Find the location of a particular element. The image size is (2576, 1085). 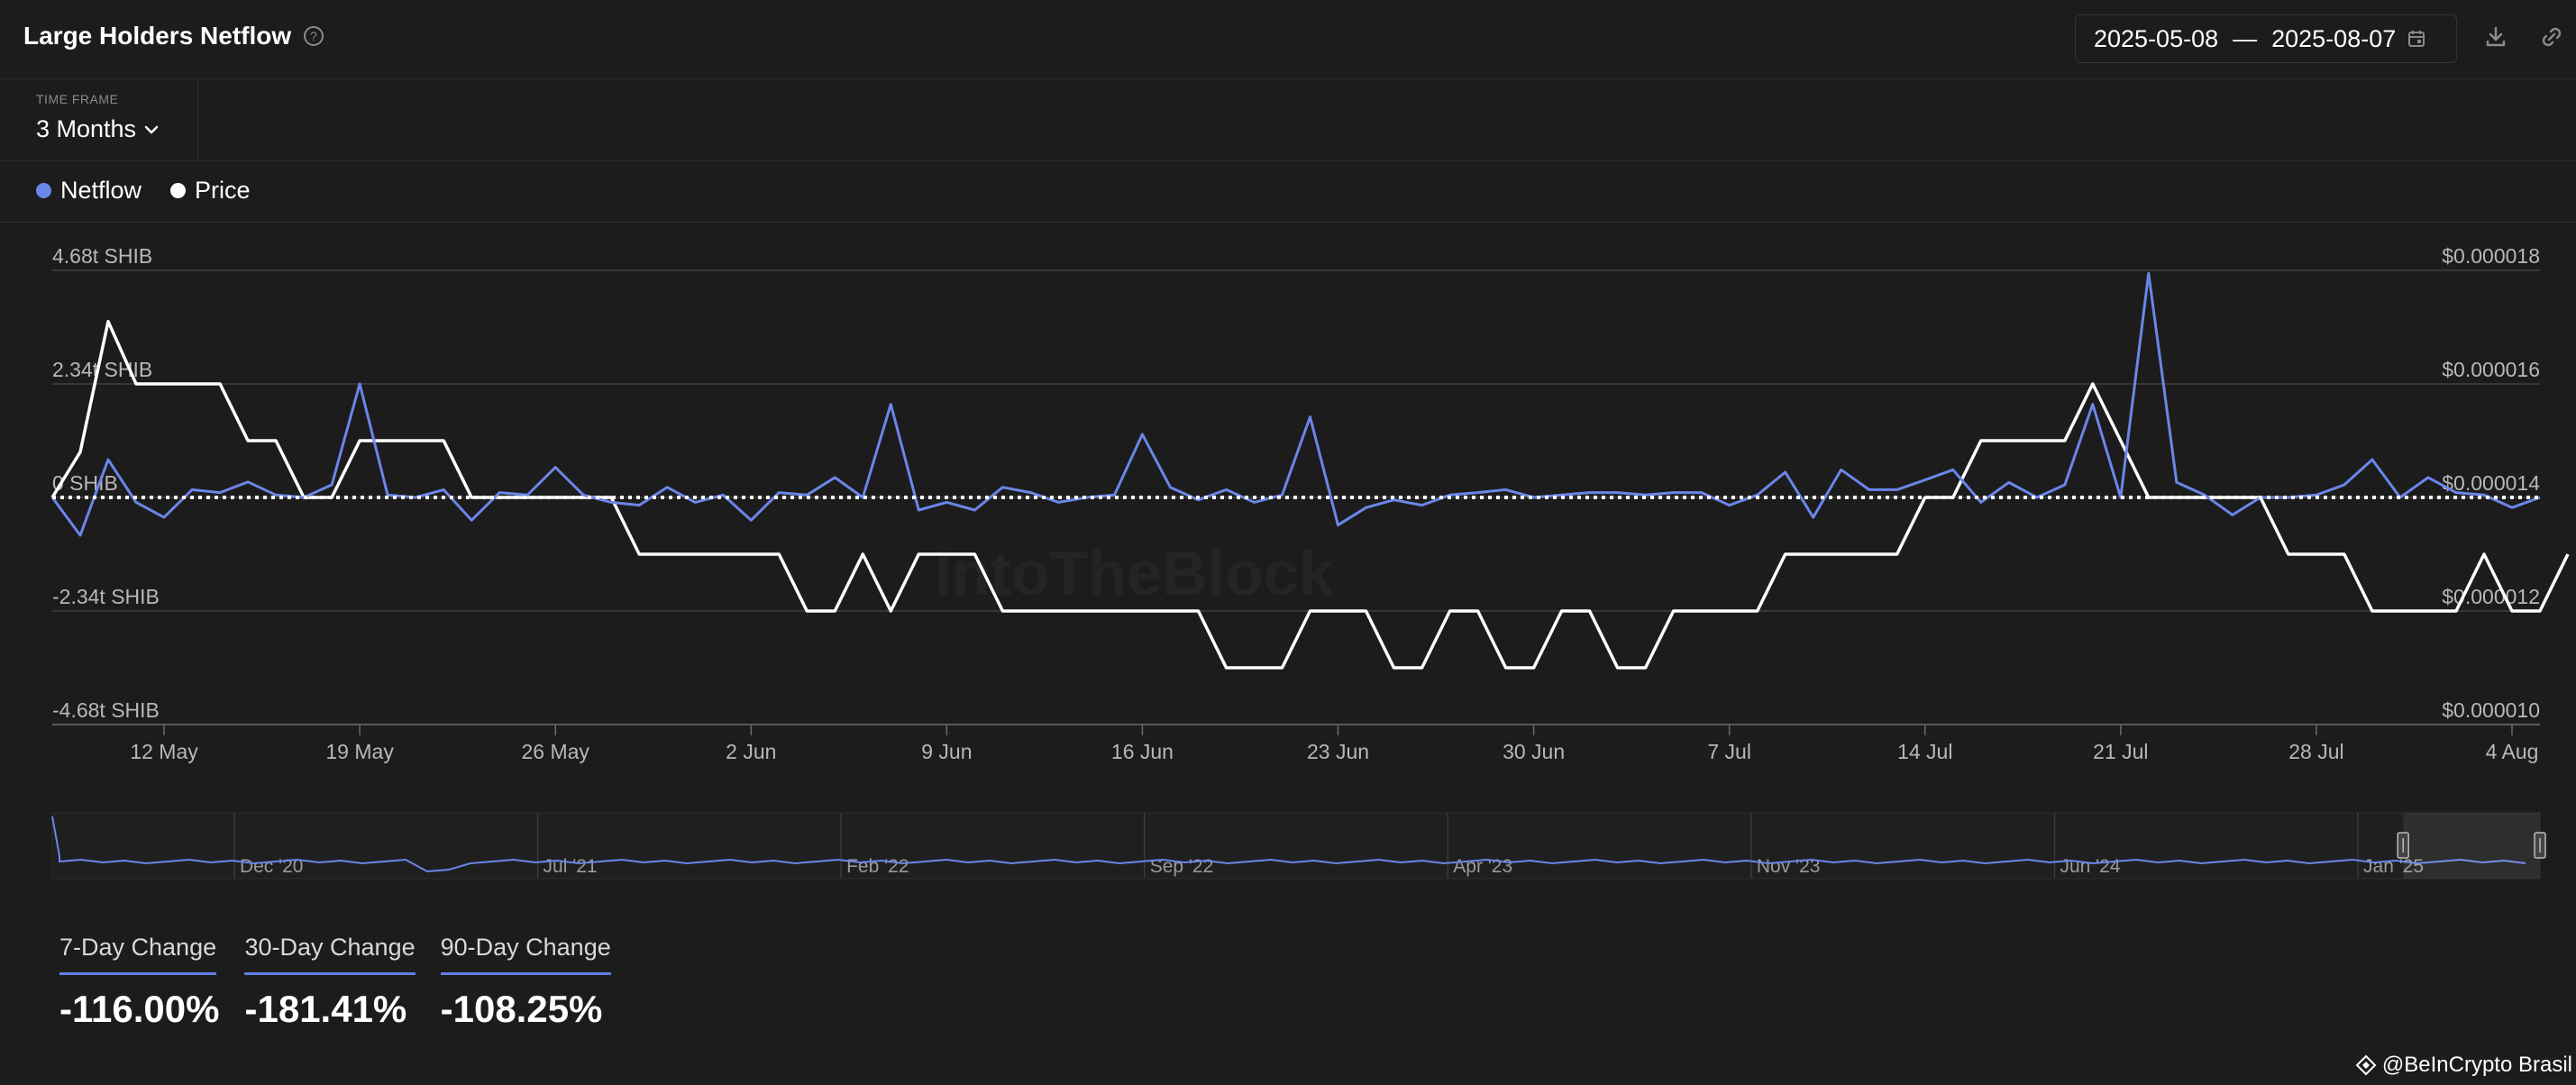

calendar-icon is located at coordinates (2416, 39).